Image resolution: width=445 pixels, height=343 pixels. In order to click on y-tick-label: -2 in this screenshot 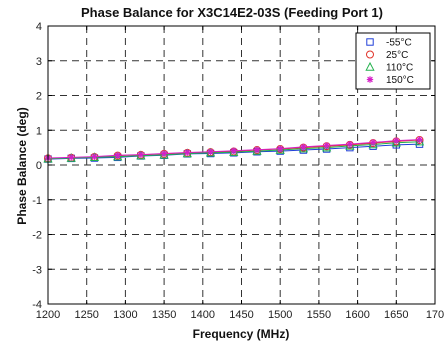, I will do `click(37, 236)`.